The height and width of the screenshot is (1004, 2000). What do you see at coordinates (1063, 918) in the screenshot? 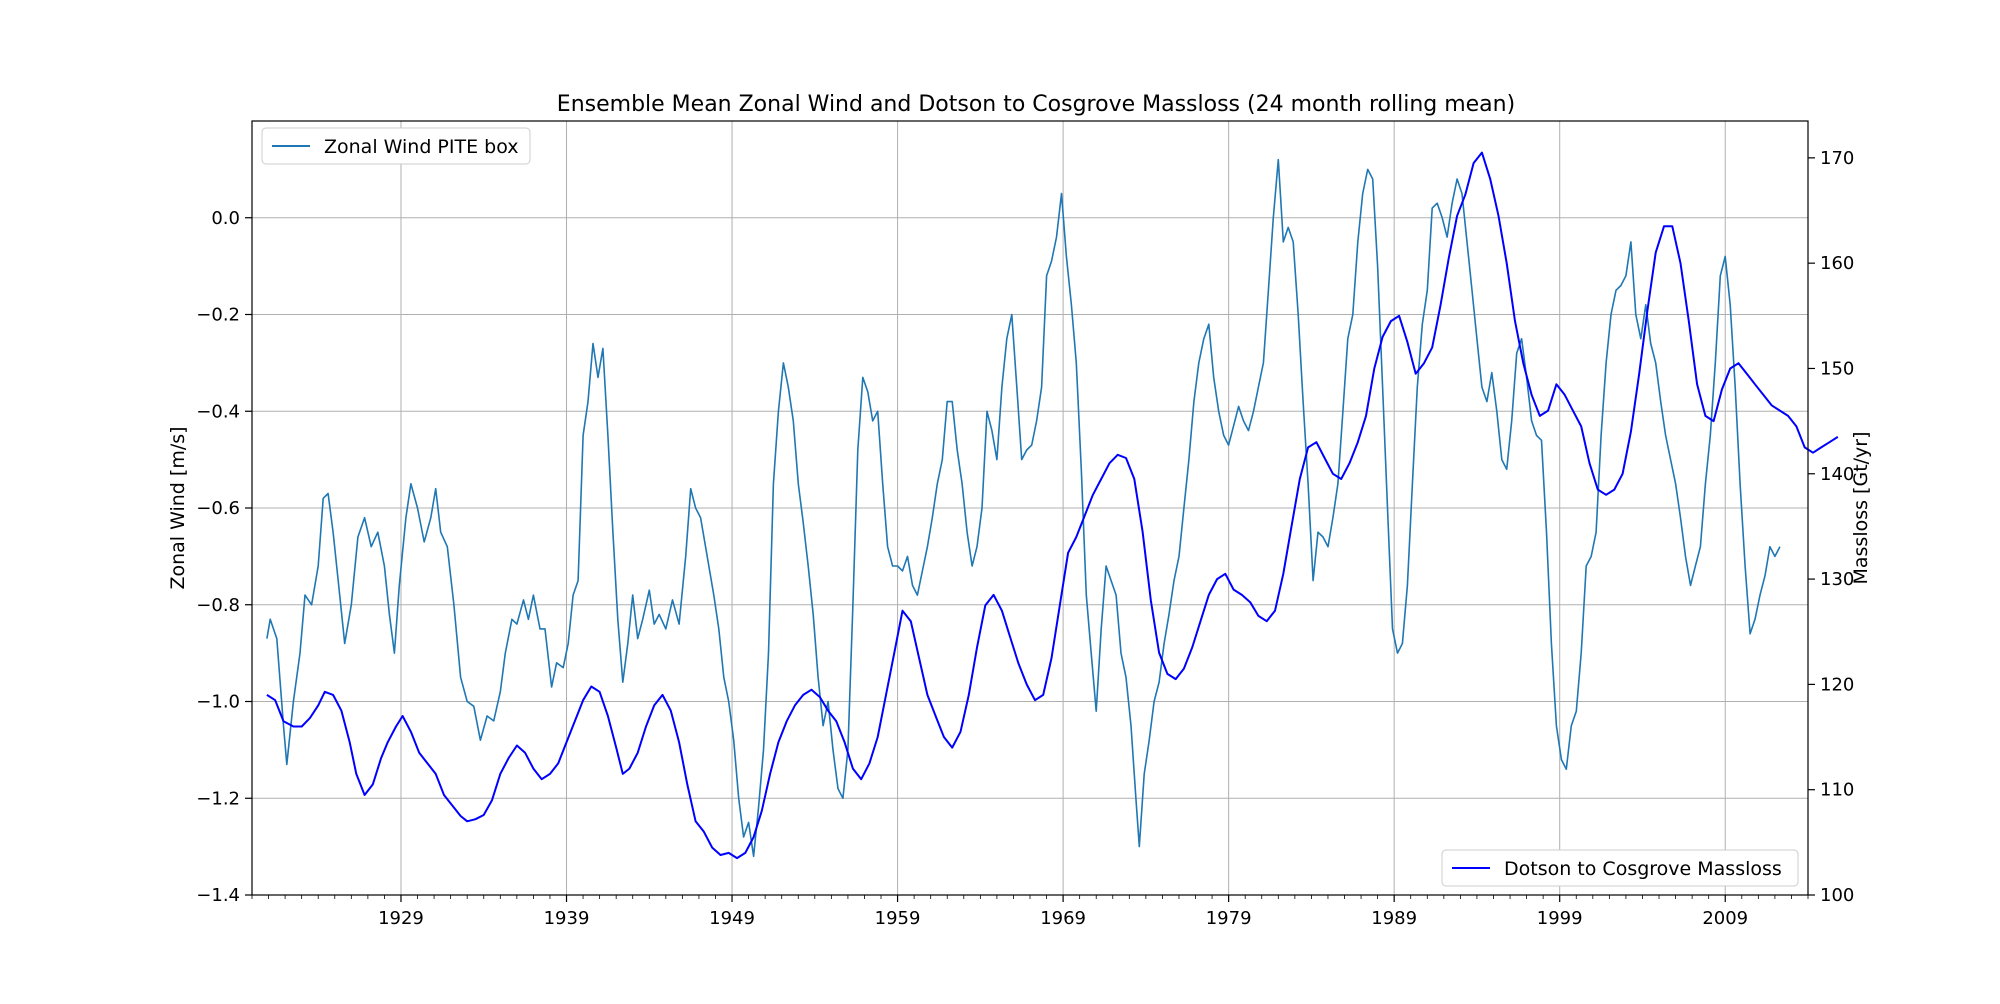
I see `x-tick-label: 1969` at bounding box center [1063, 918].